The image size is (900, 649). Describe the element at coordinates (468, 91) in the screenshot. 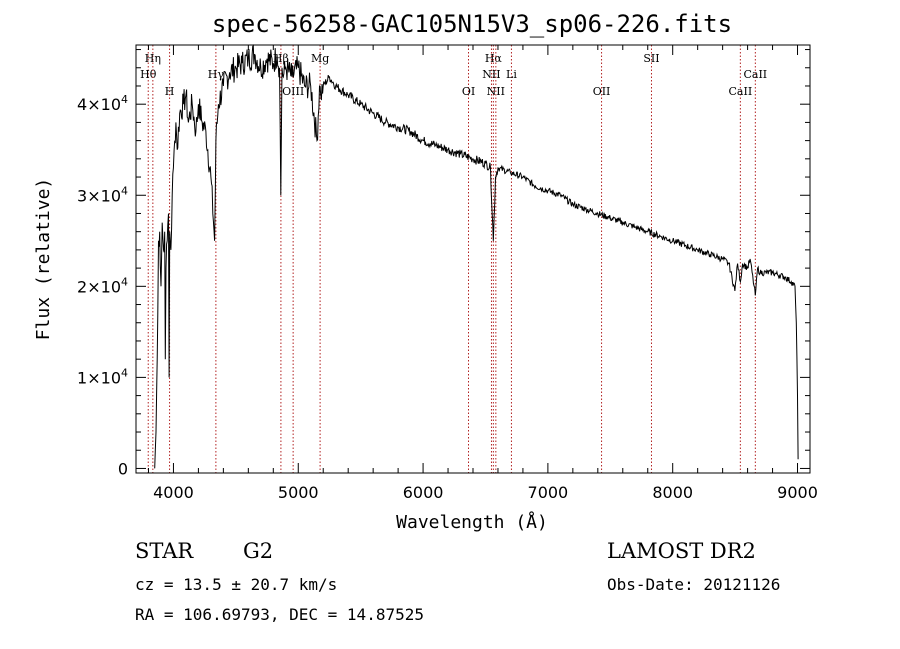

I see `line-label-7: OI` at that location.